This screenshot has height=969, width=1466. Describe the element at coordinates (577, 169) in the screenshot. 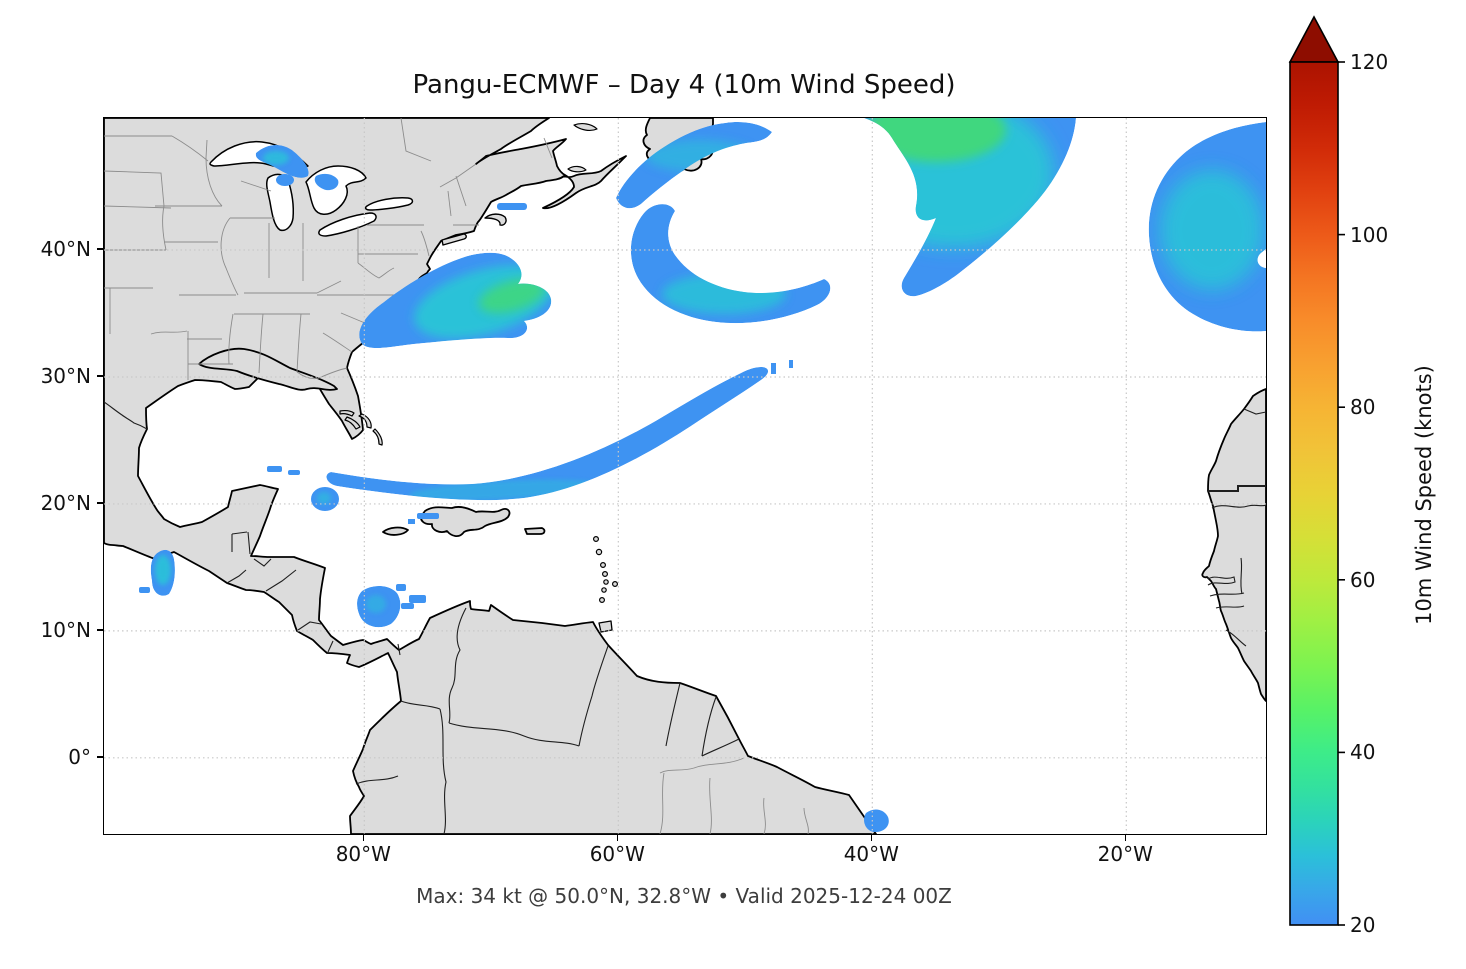

I see `prince-edward-island` at that location.